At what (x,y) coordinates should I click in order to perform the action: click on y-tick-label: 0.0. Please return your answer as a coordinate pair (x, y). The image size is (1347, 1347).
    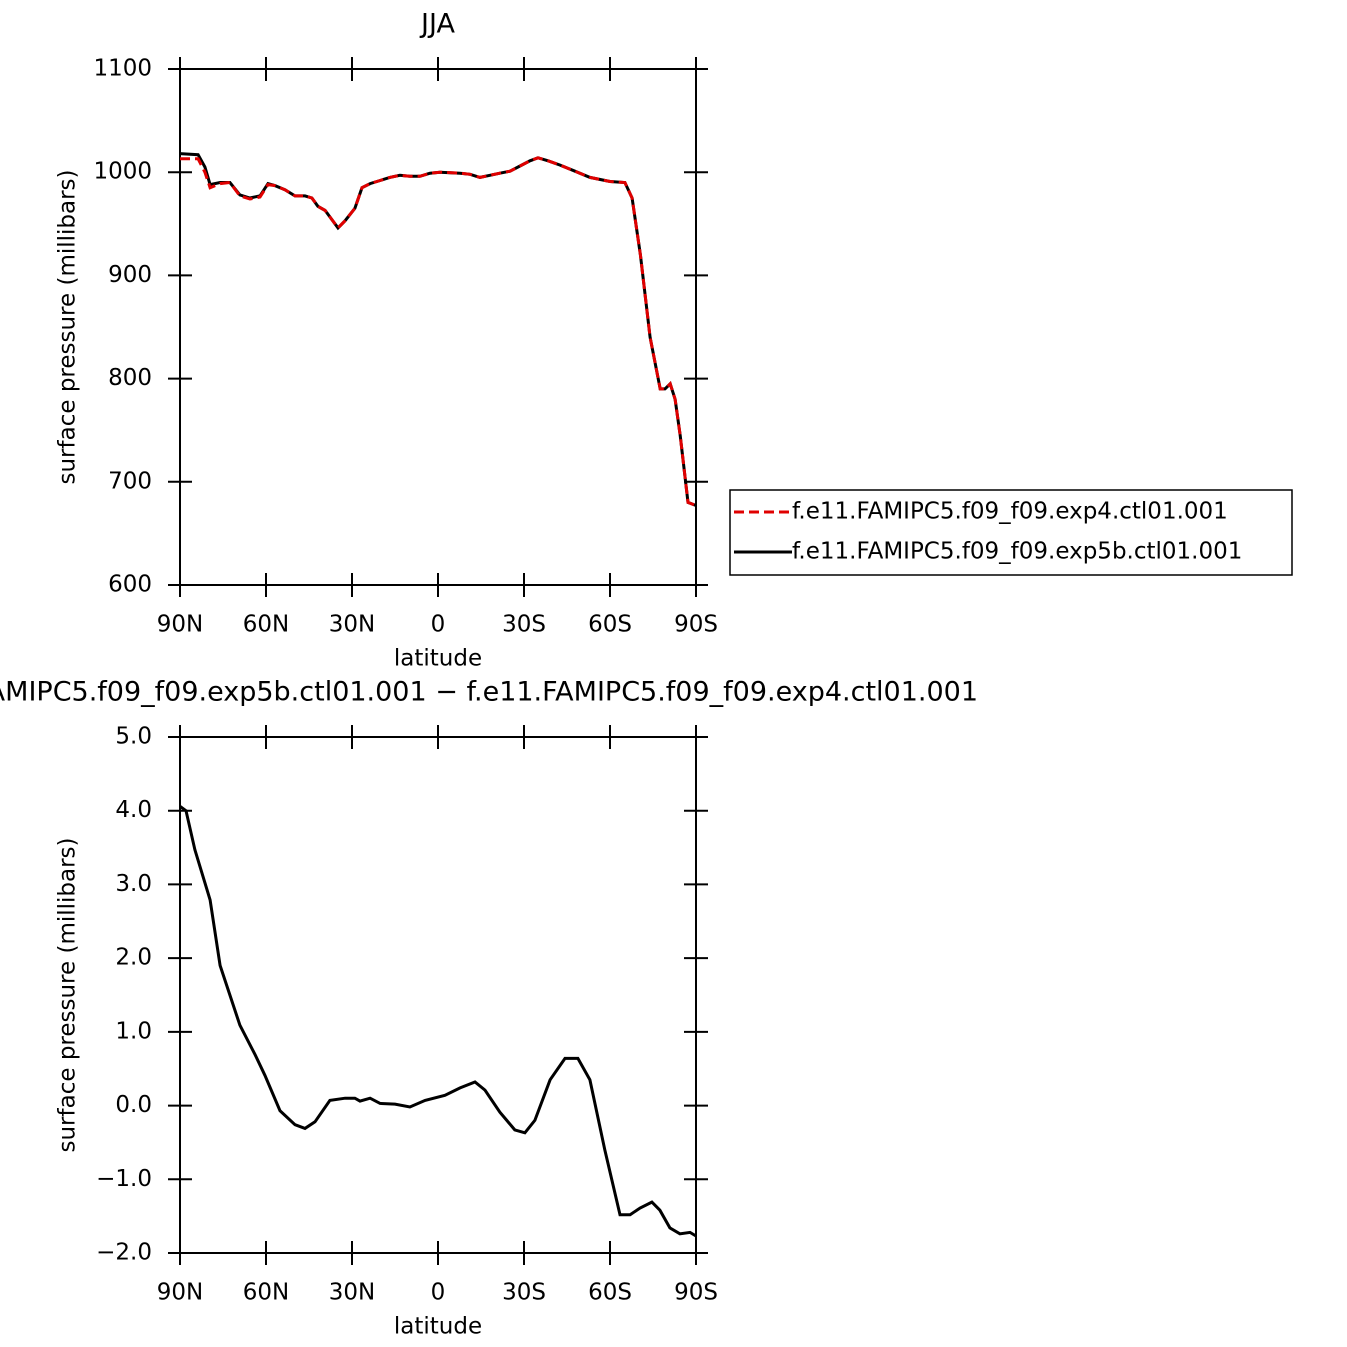
    Looking at the image, I should click on (133, 1105).